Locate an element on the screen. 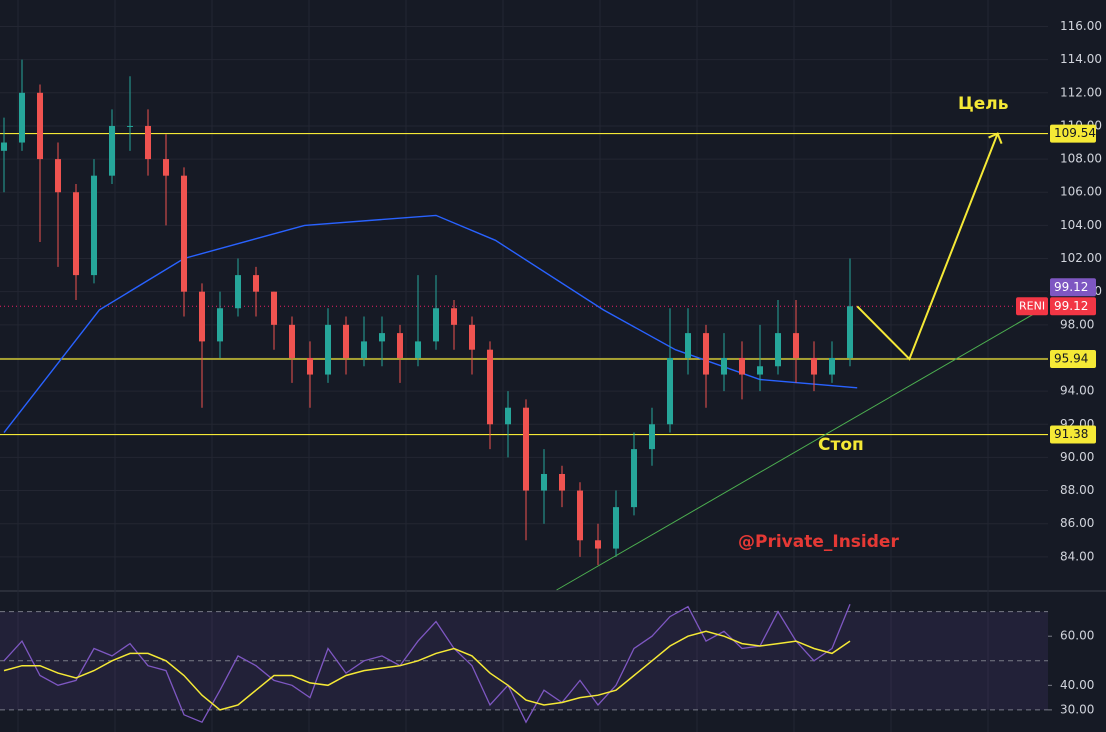 This screenshot has height=732, width=1106. y-tick-label: 108.00 is located at coordinates (1081, 159).